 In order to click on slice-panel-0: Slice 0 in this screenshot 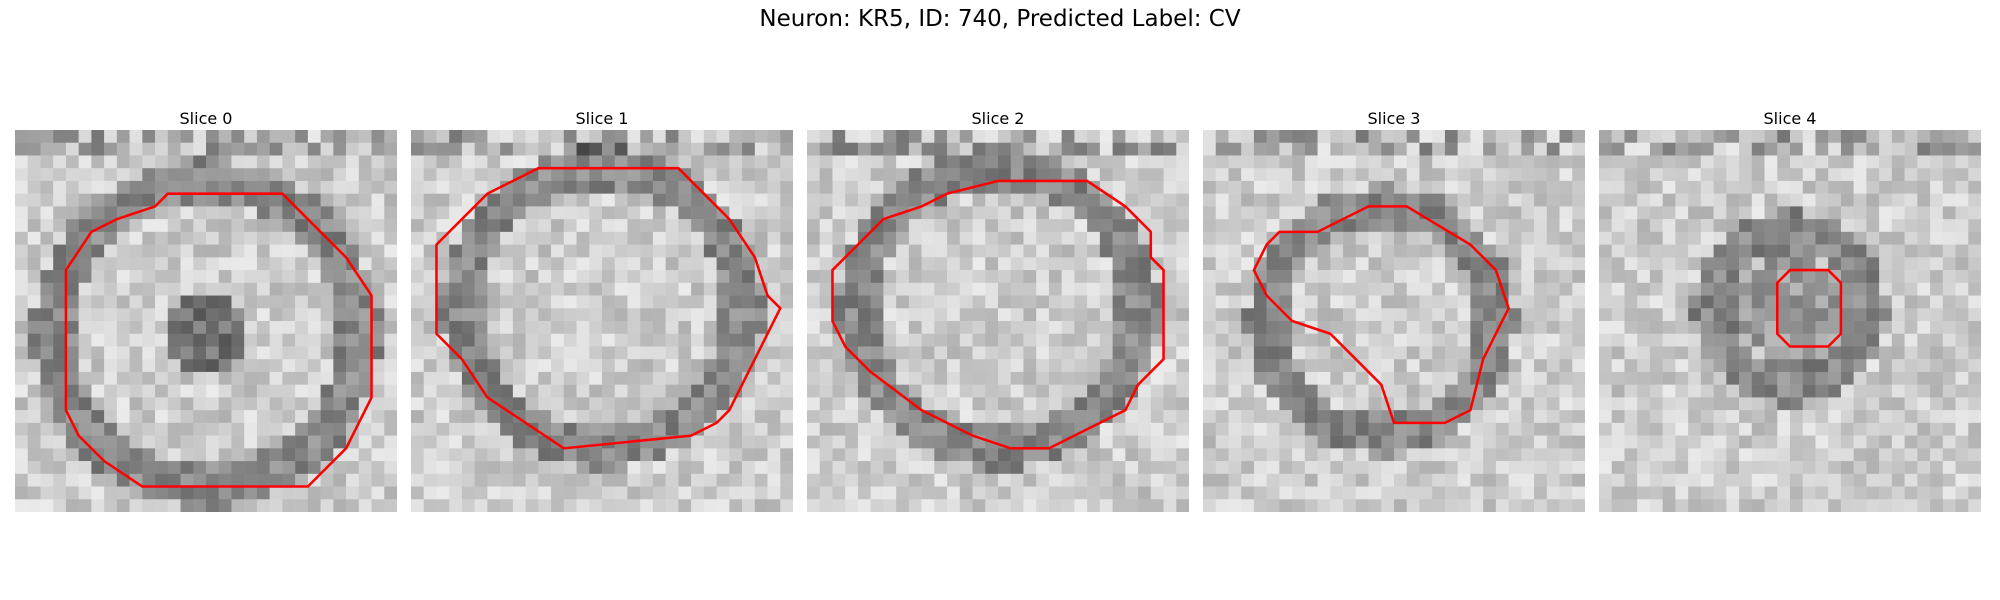, I will do `click(206, 310)`.